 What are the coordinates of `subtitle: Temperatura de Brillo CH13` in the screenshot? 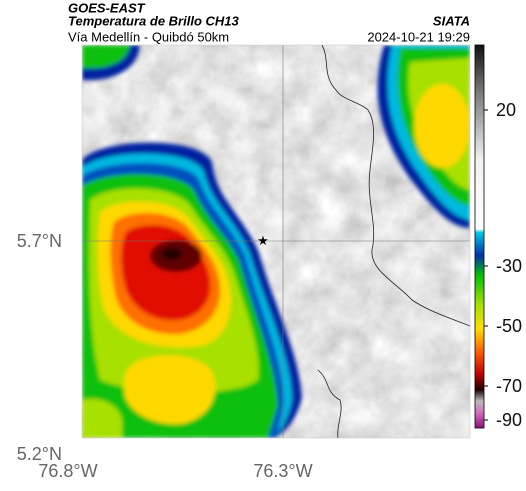 It's located at (154, 20).